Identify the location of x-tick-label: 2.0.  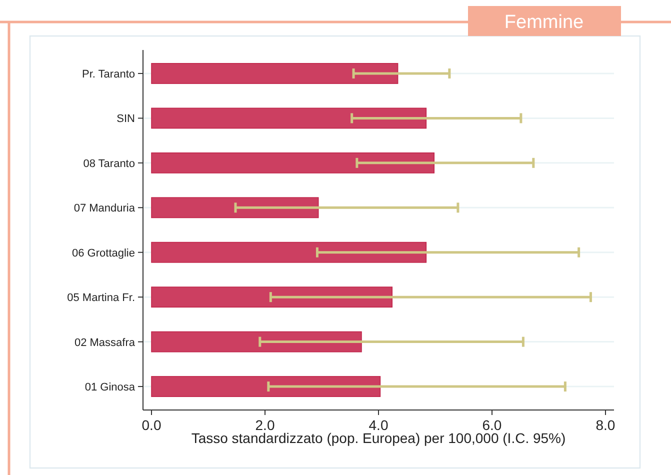
(265, 425).